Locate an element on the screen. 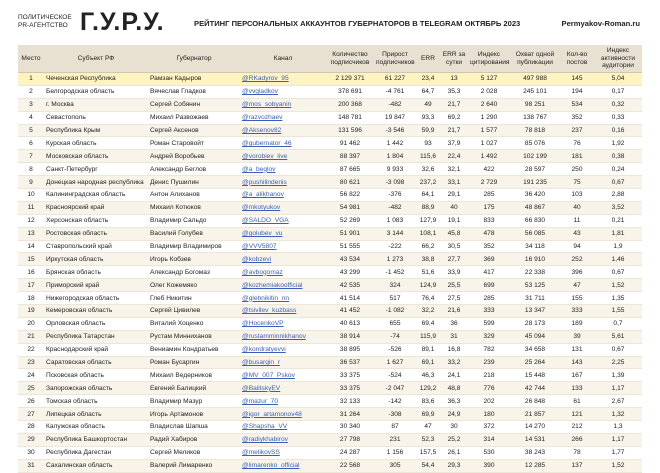  table-cell: 88,9 is located at coordinates (428, 208).